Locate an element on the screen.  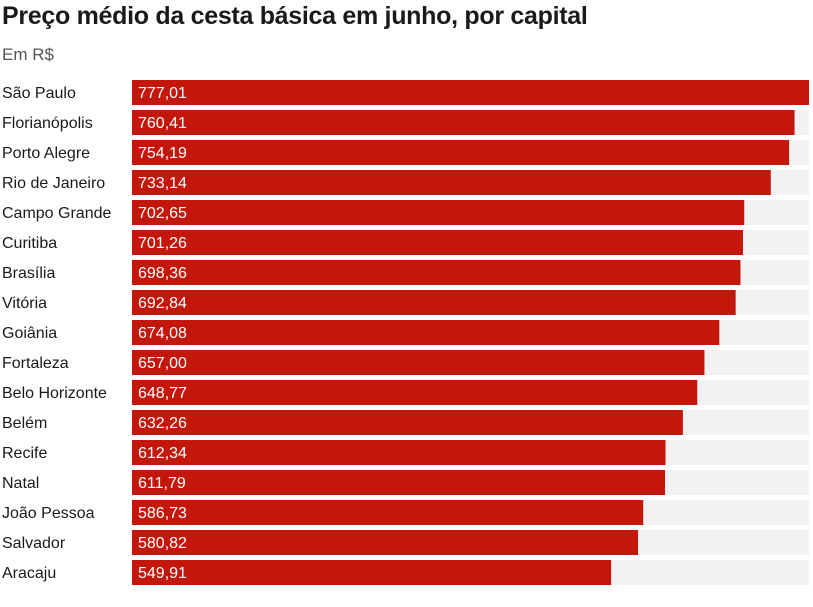
value-label: 702,65 is located at coordinates (162, 213).